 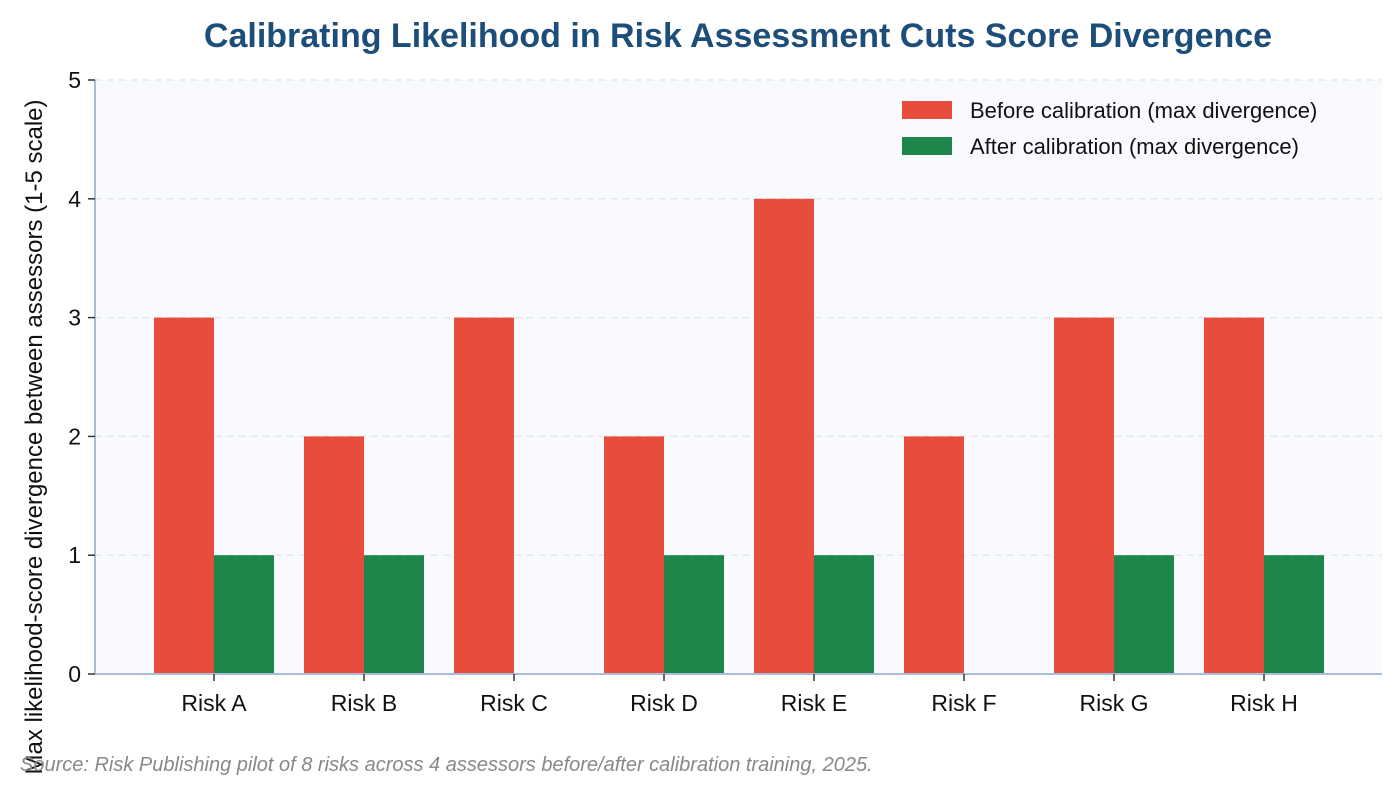 I want to click on bar-before-risk-h, so click(x=1234, y=495).